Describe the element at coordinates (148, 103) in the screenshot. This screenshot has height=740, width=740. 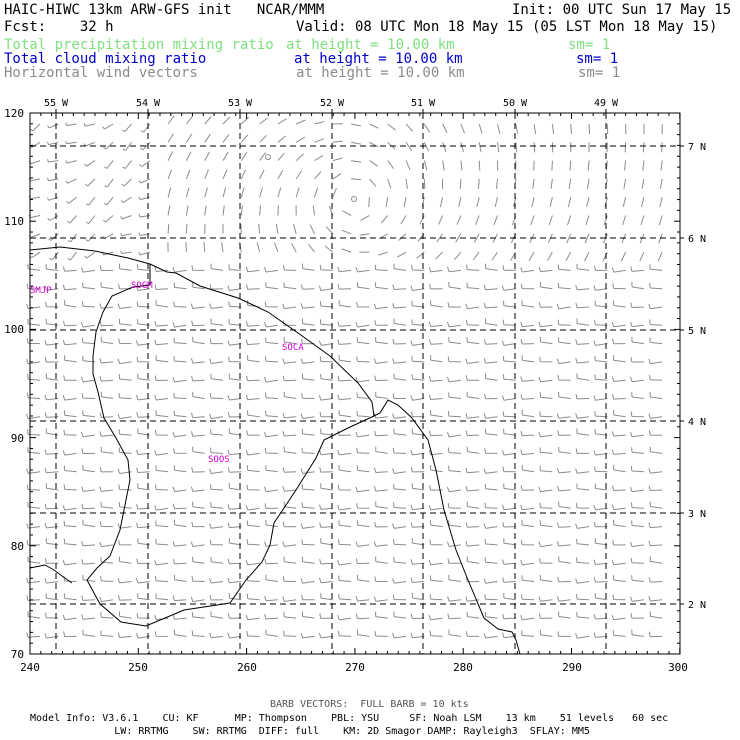
I see `lon-label: 54 W` at that location.